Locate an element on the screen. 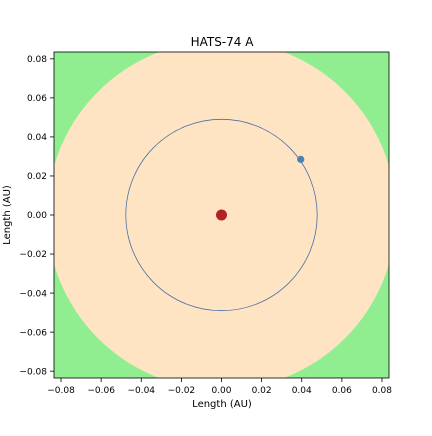  x-tick-label: 0.04 is located at coordinates (302, 391).